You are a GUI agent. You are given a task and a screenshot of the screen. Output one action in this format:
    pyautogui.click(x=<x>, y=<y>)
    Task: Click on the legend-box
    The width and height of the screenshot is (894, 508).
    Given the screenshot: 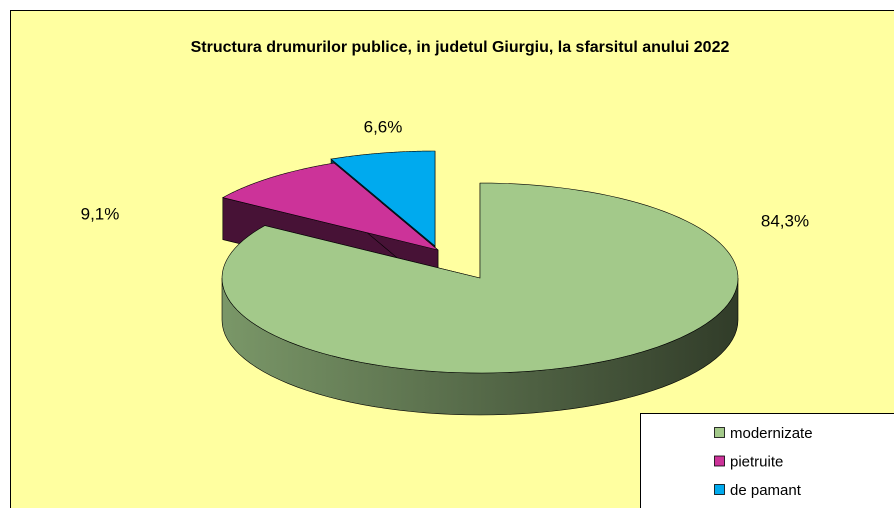 What is the action you would take?
    pyautogui.click(x=767, y=460)
    